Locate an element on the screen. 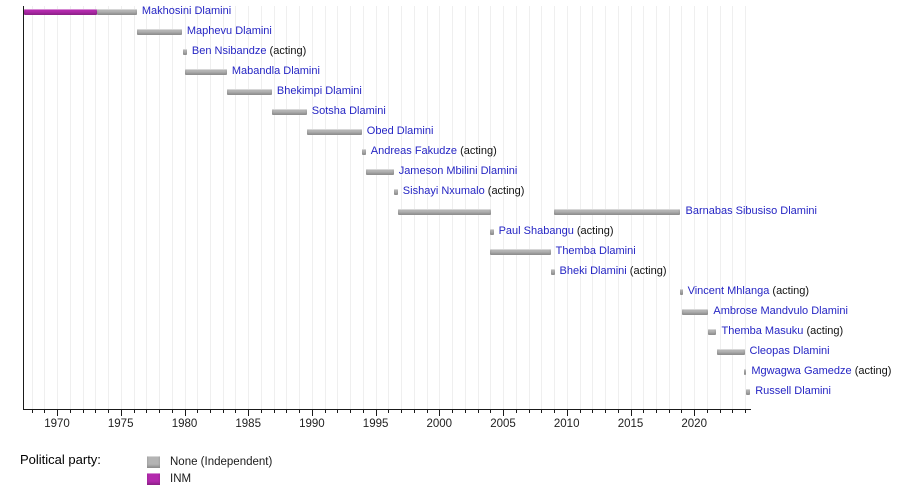 The width and height of the screenshot is (900, 487). pm-name-link: Obed Dlamini is located at coordinates (400, 131).